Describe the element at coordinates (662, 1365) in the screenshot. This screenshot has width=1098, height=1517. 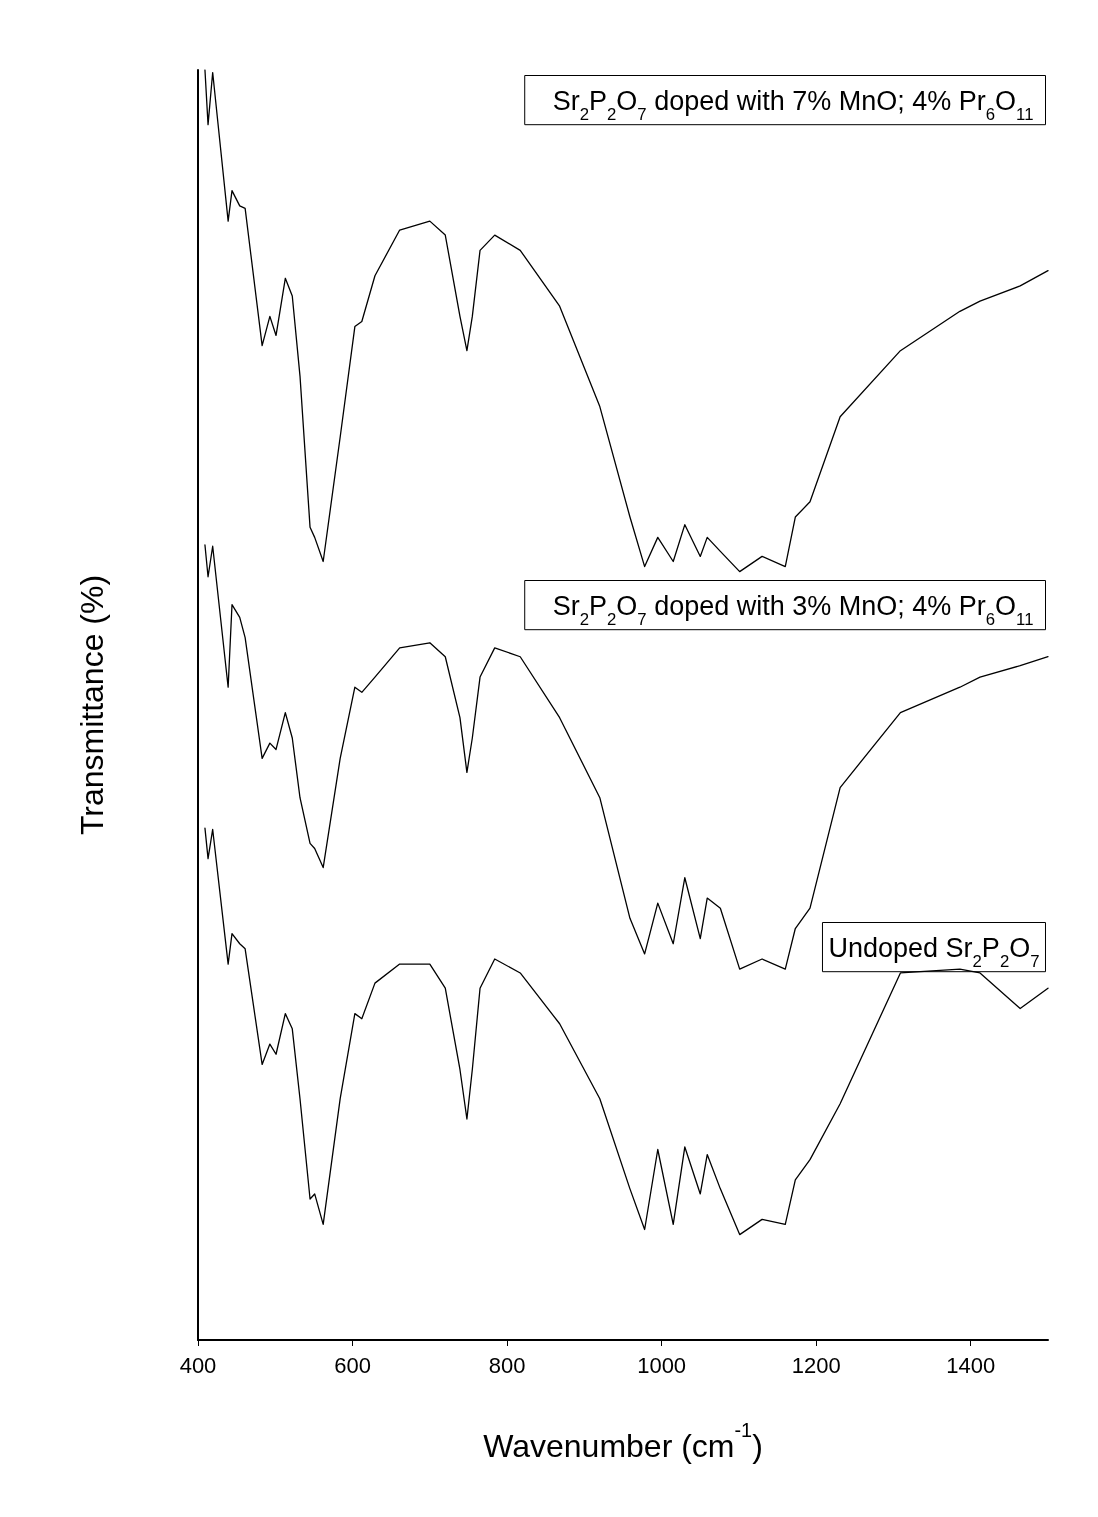
I see `x-tick-label: 1000` at that location.